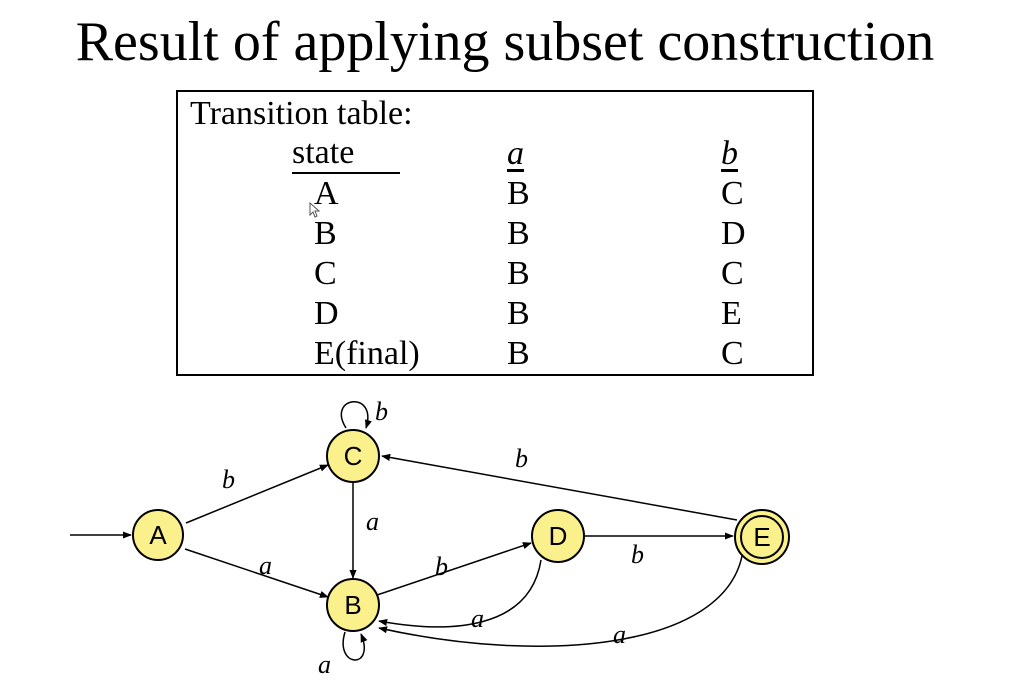  What do you see at coordinates (560, 601) in the screenshot?
I see `edge-e-to-b` at bounding box center [560, 601].